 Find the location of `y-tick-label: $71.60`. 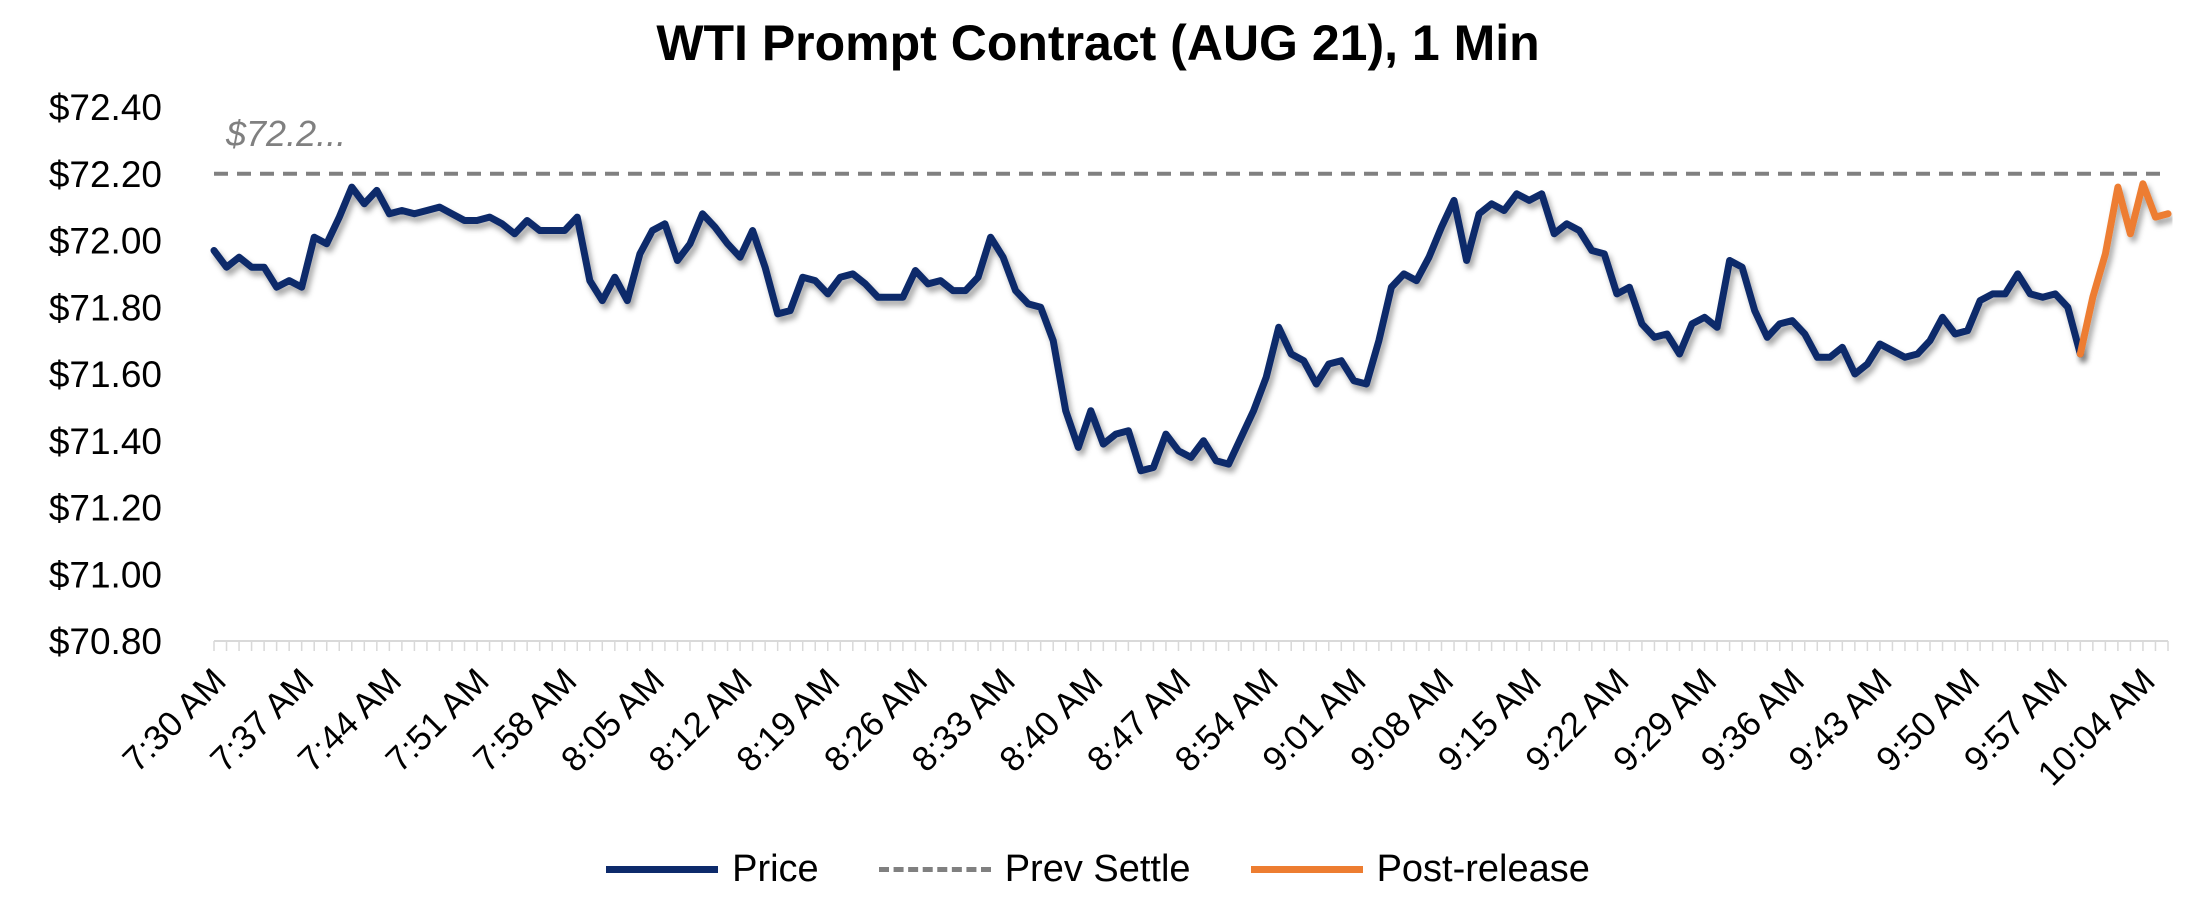

y-tick-label: $71.60 is located at coordinates (105, 374).